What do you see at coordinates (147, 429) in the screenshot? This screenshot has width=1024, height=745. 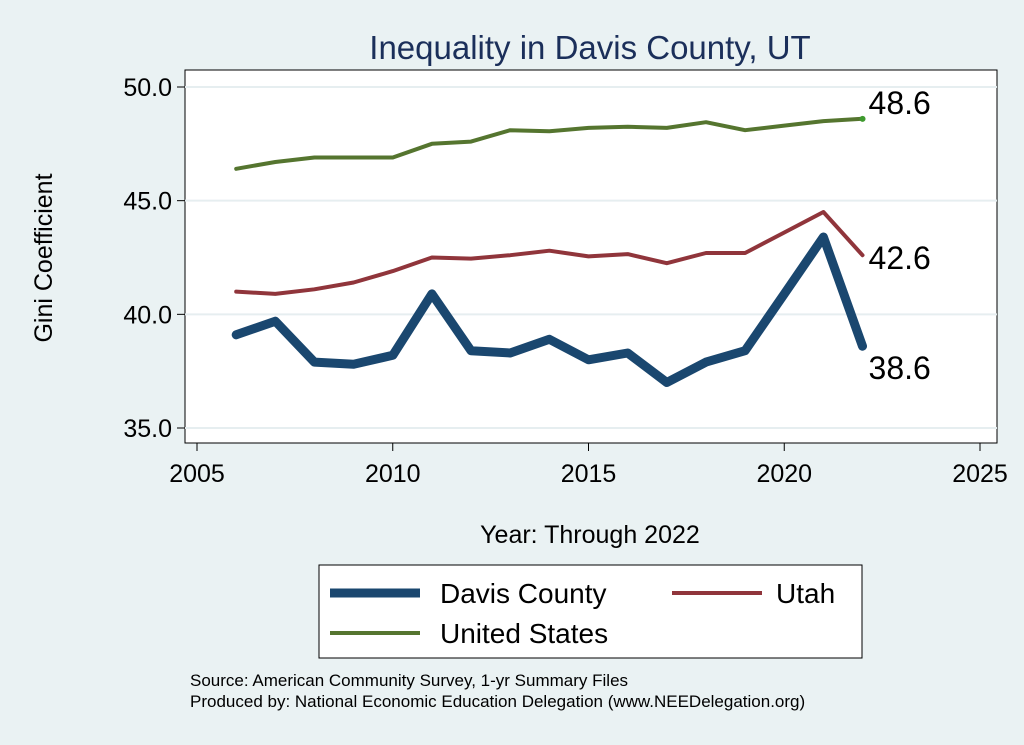 I see `y-tick-label: 35.0` at bounding box center [147, 429].